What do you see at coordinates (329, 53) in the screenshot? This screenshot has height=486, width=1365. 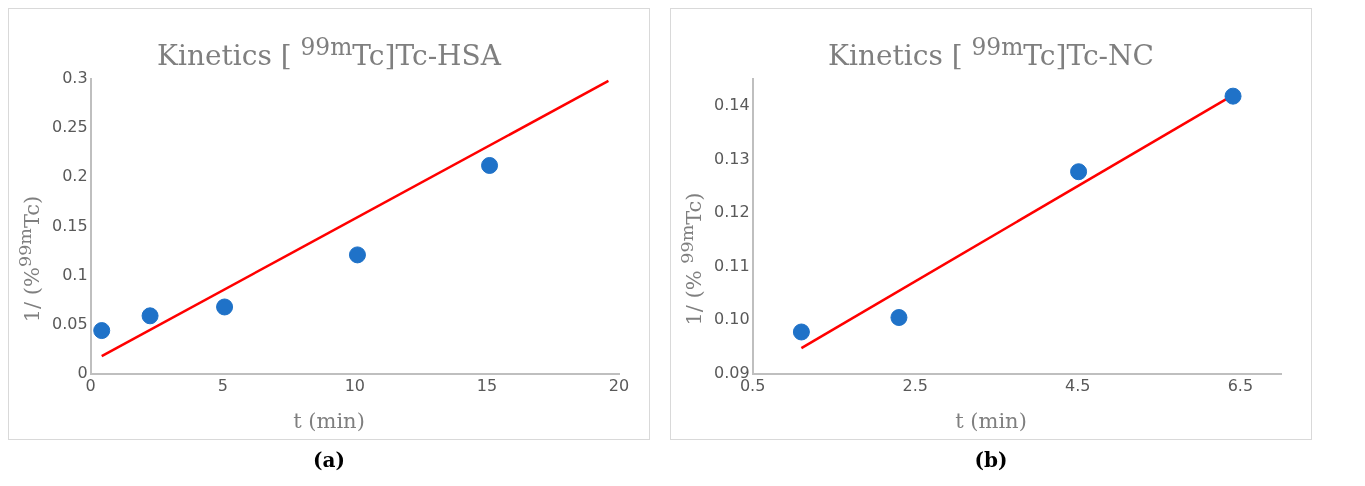 I see `chart-title: Kinetics [ $^{99m}$Tc]Tc-HSA` at bounding box center [329, 53].